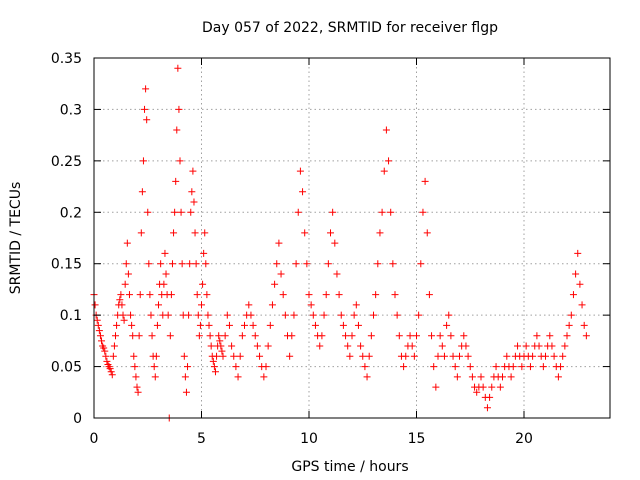  What do you see at coordinates (66, 368) in the screenshot?
I see `y-tick-label: 0.05` at bounding box center [66, 368].